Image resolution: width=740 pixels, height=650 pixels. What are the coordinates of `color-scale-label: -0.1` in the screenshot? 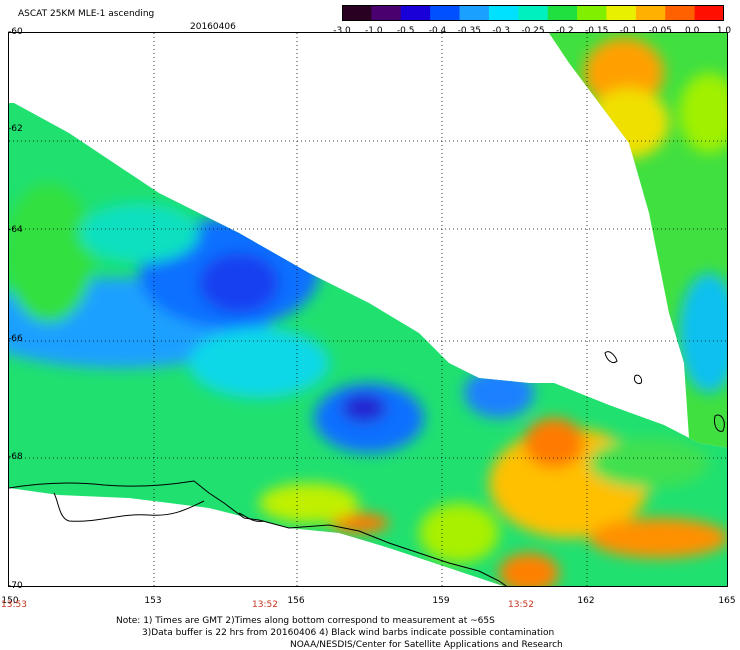 It's located at (628, 31).